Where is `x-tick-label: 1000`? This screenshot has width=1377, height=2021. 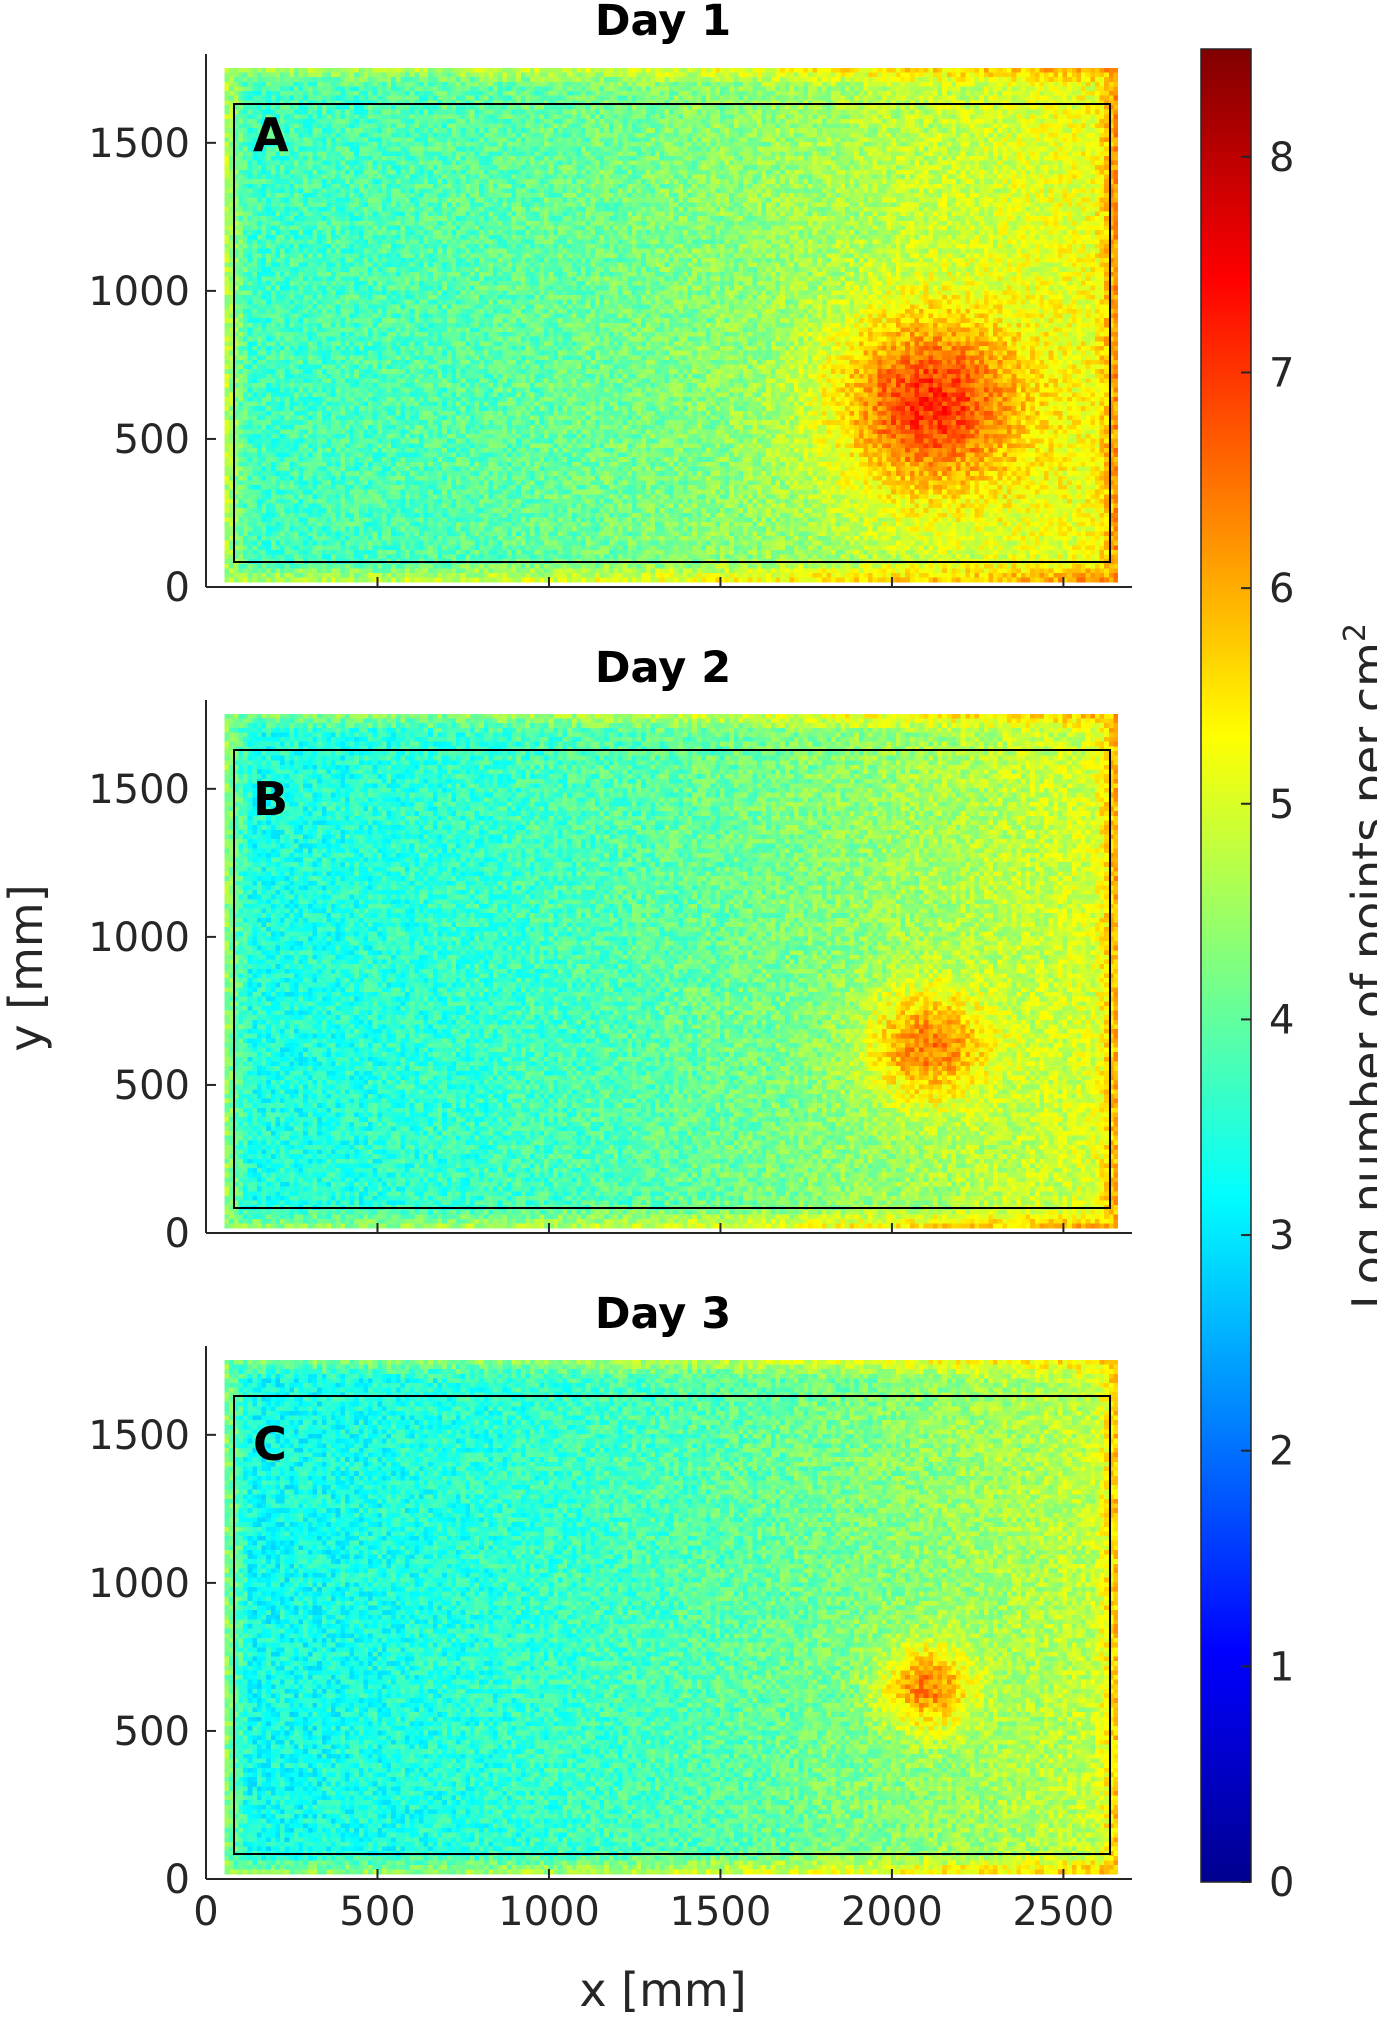 x-tick-label: 1000 is located at coordinates (549, 1912).